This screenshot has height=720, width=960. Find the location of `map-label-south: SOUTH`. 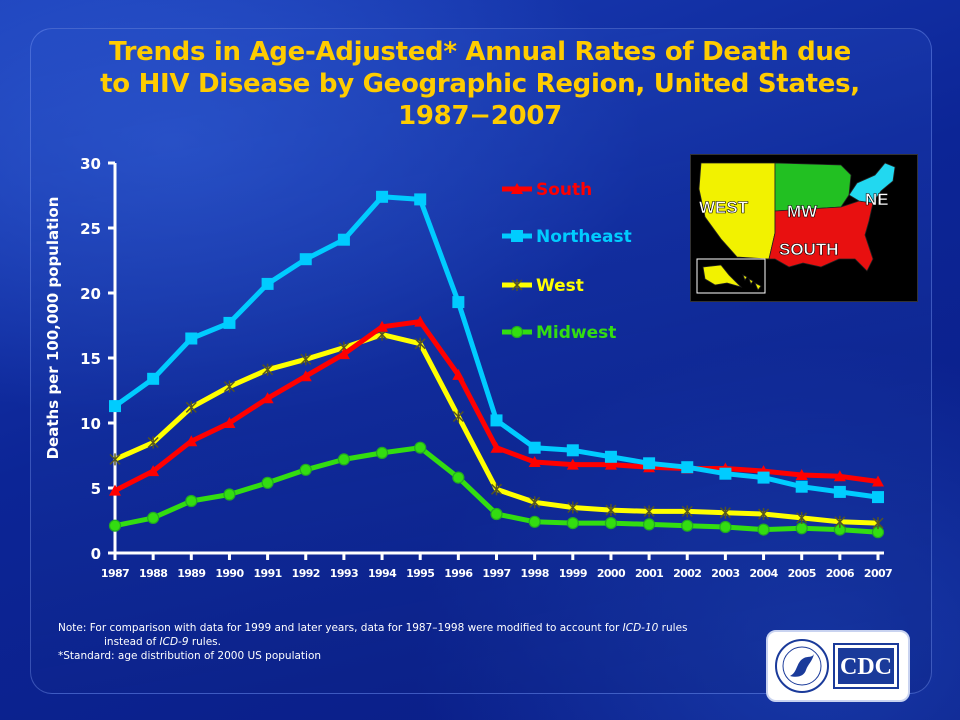

map-label-south: SOUTH is located at coordinates (809, 249).